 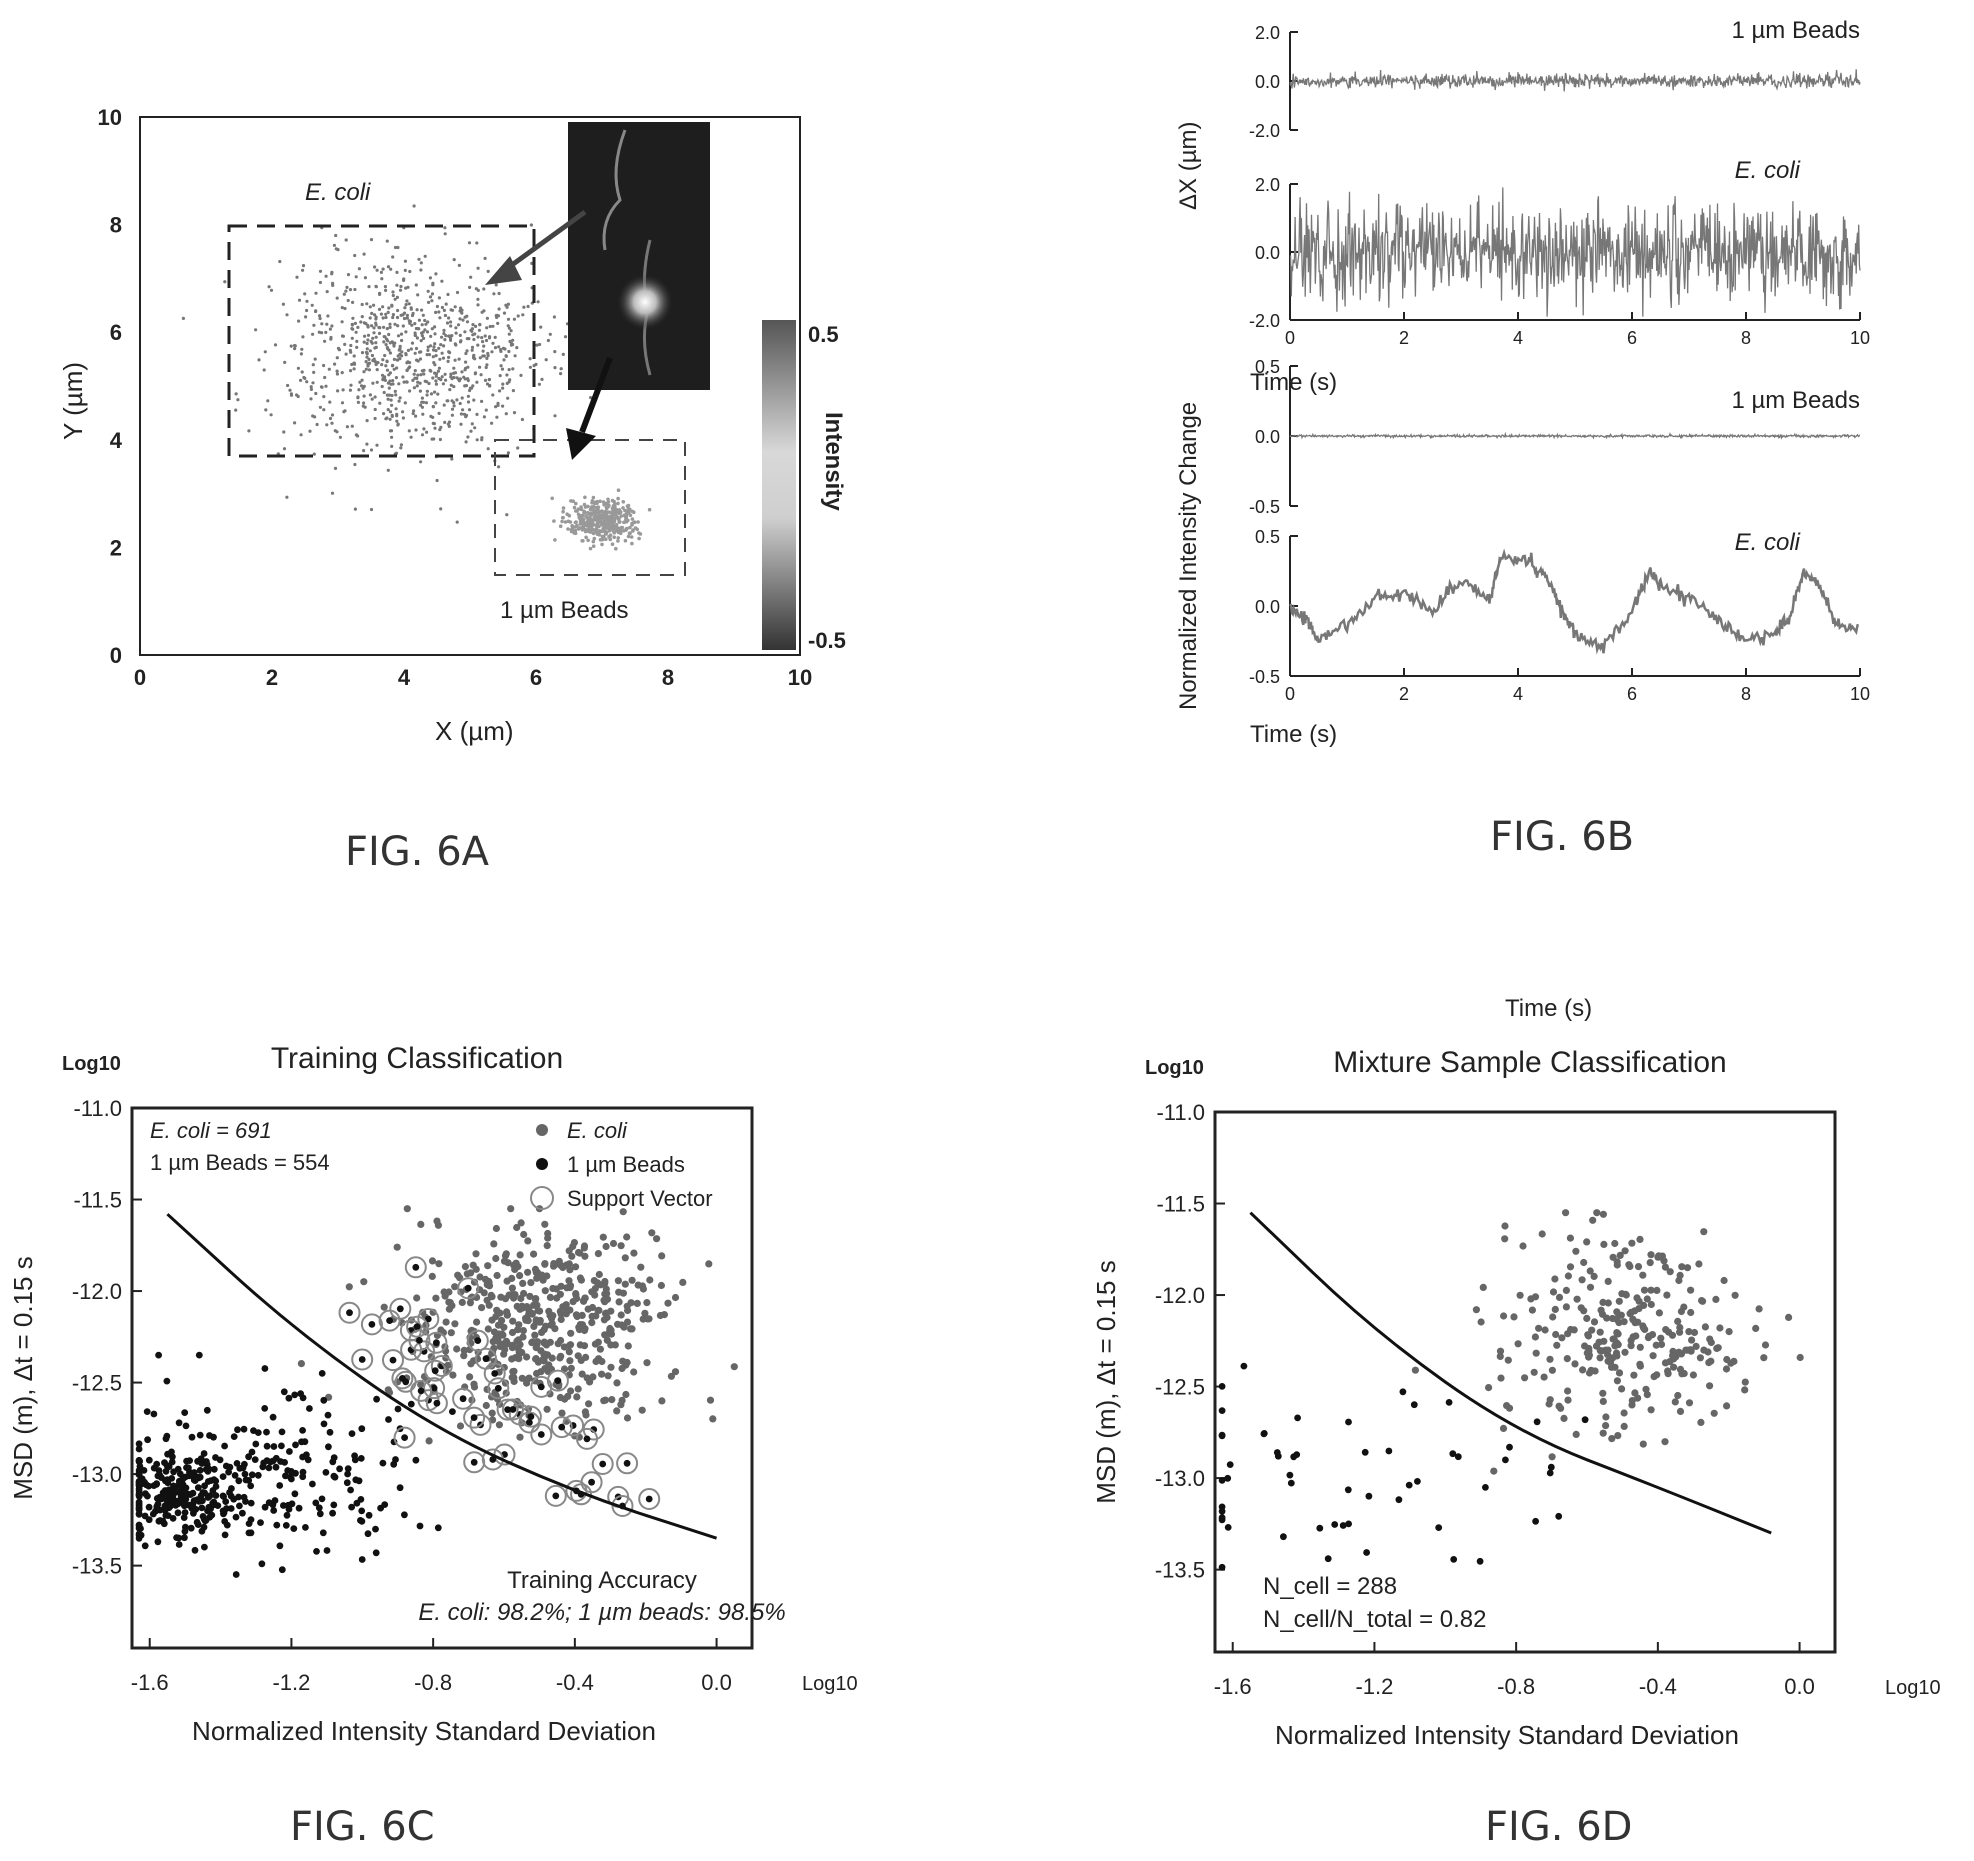 I want to click on fig6b-xtick-label: 4, so click(x=1518, y=694).